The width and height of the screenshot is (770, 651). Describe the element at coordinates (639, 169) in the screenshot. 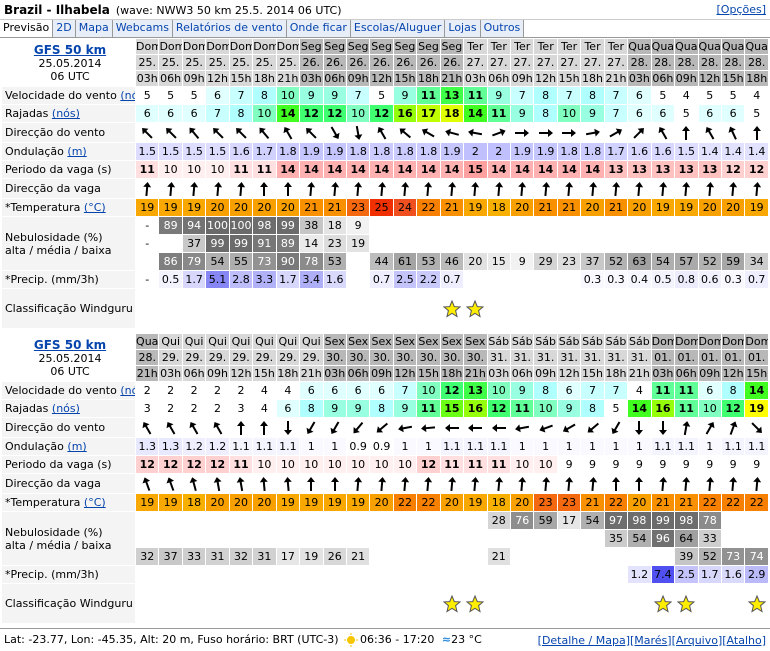

I see `period-cell: 13` at that location.